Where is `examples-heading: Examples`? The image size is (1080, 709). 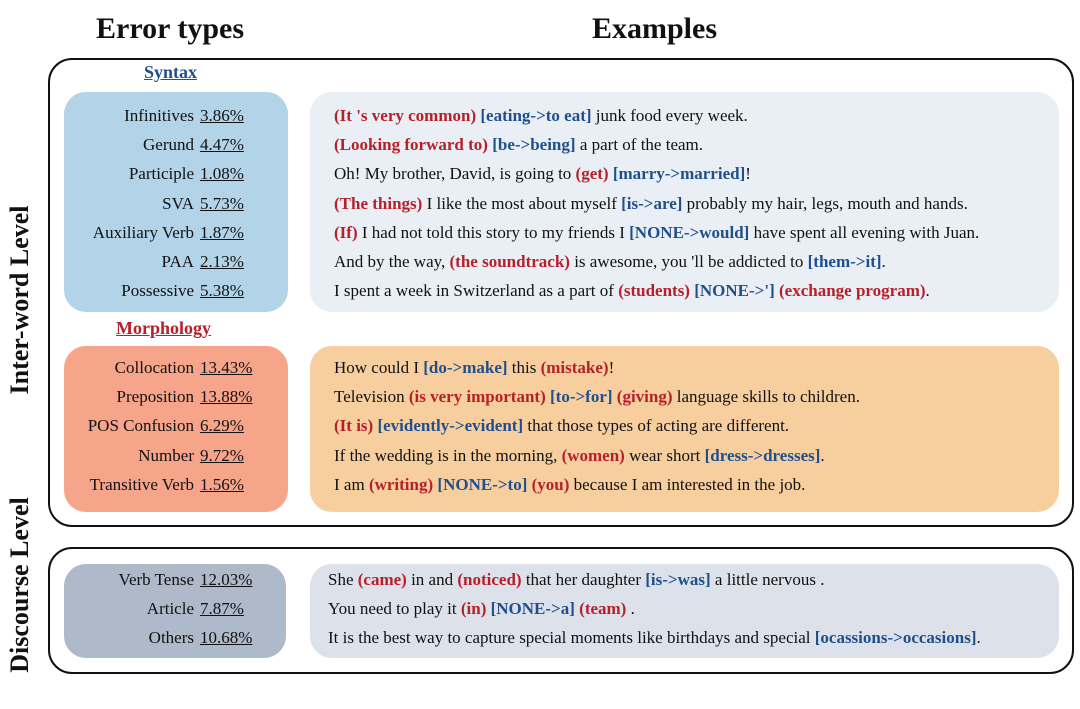
examples-heading: Examples is located at coordinates (655, 28).